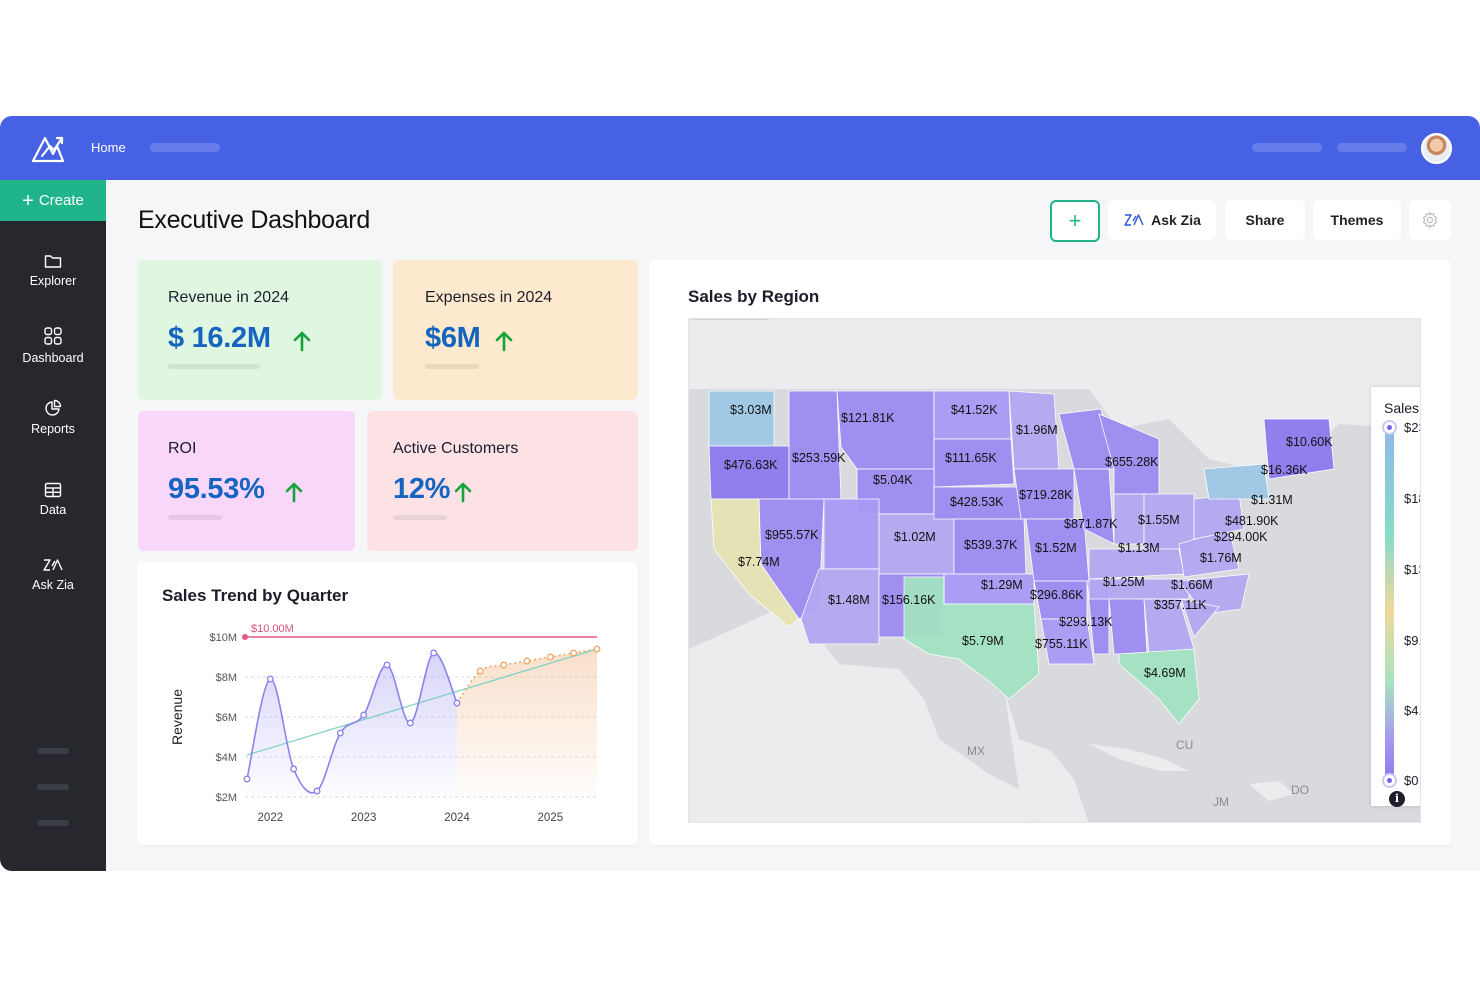 The height and width of the screenshot is (987, 1480). Describe the element at coordinates (868, 418) in the screenshot. I see `state-value-label: $121.81K` at that location.